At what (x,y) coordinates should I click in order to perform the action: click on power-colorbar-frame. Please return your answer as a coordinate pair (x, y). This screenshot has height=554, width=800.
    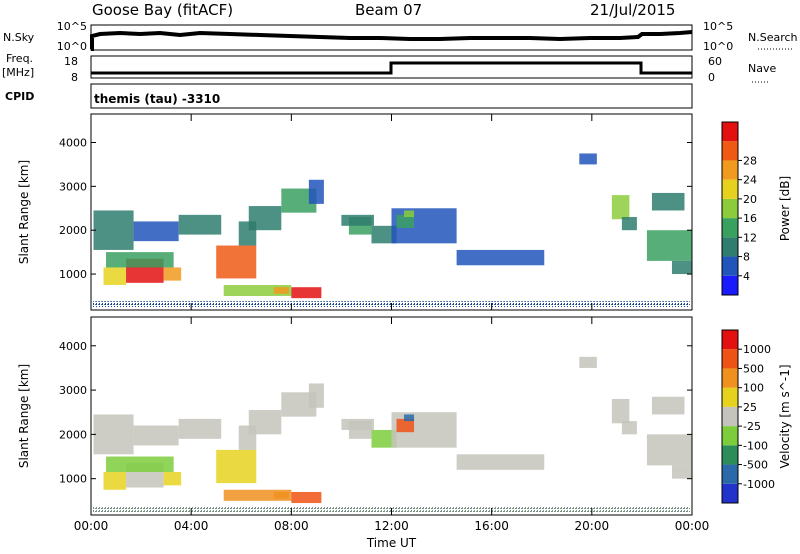
    Looking at the image, I should click on (730, 208).